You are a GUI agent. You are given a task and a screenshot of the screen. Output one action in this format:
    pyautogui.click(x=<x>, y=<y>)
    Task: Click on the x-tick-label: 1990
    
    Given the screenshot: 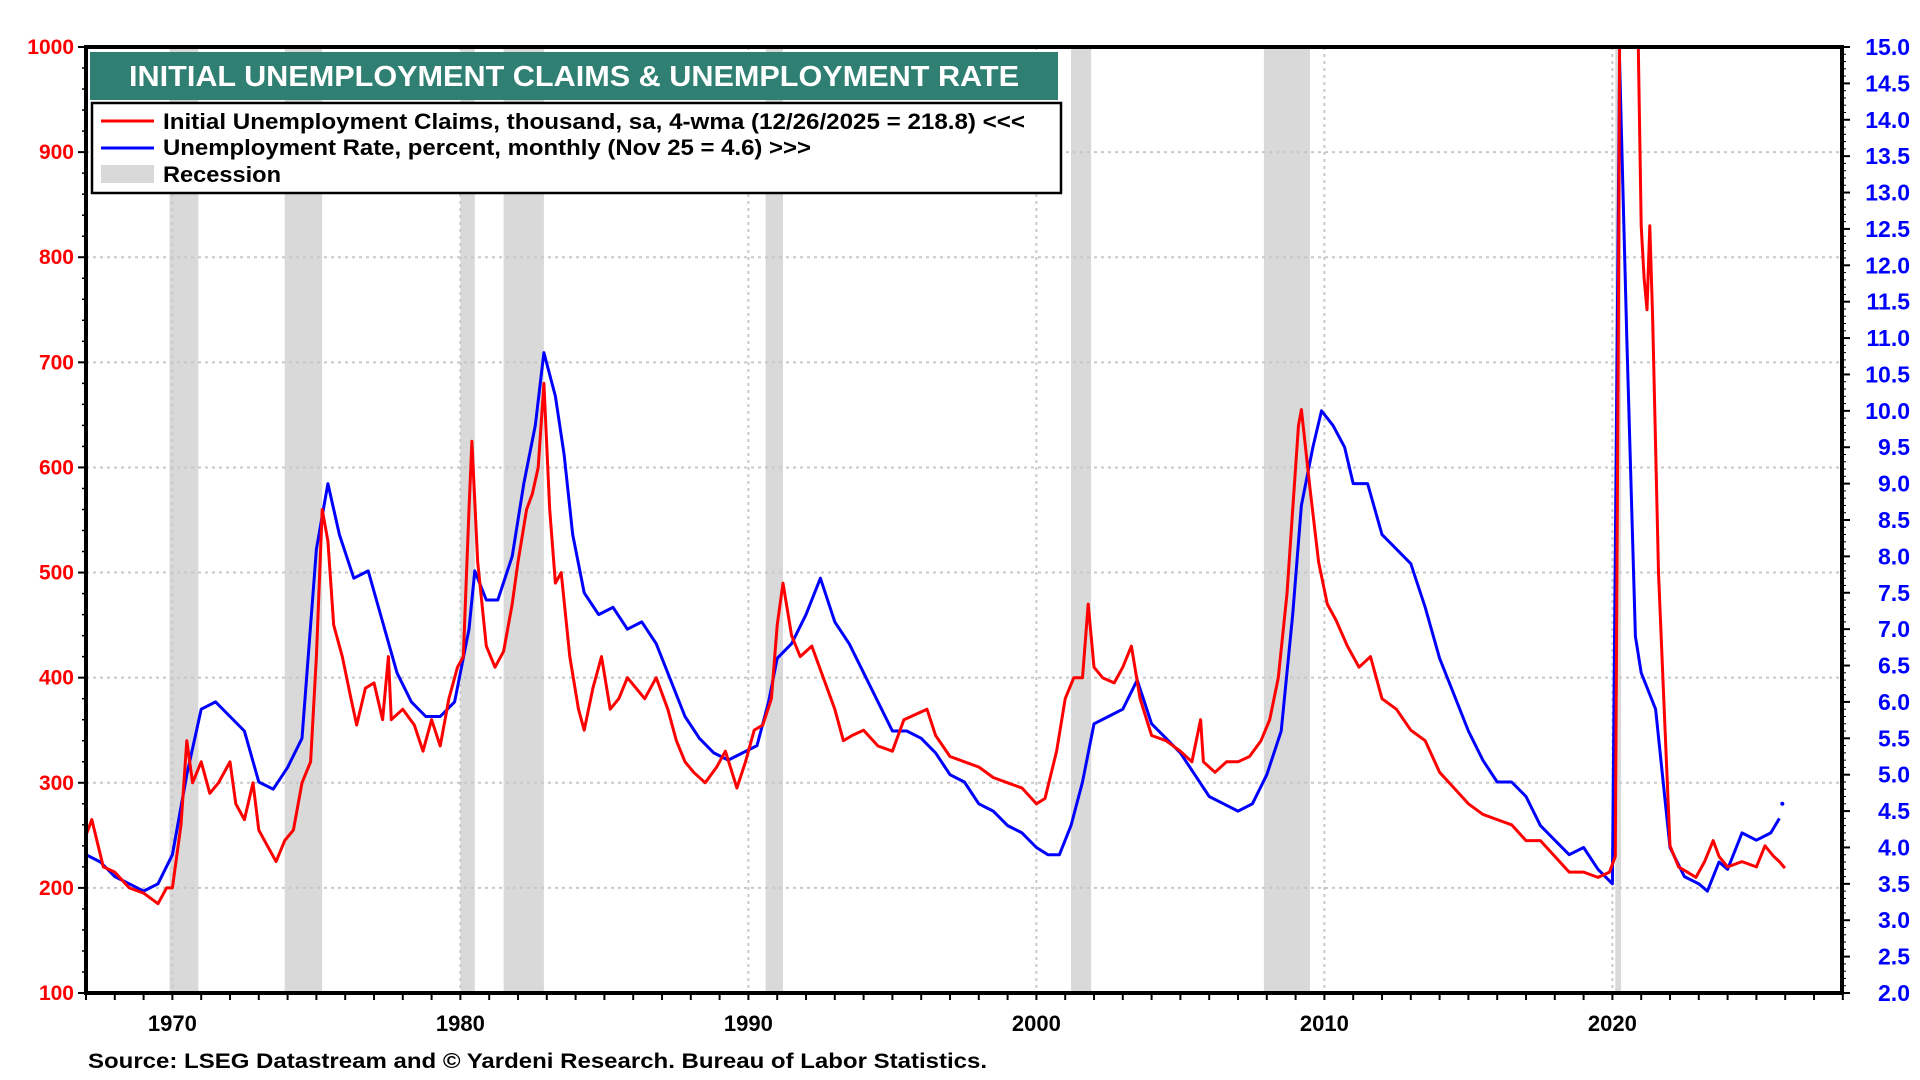 What is the action you would take?
    pyautogui.click(x=748, y=1023)
    